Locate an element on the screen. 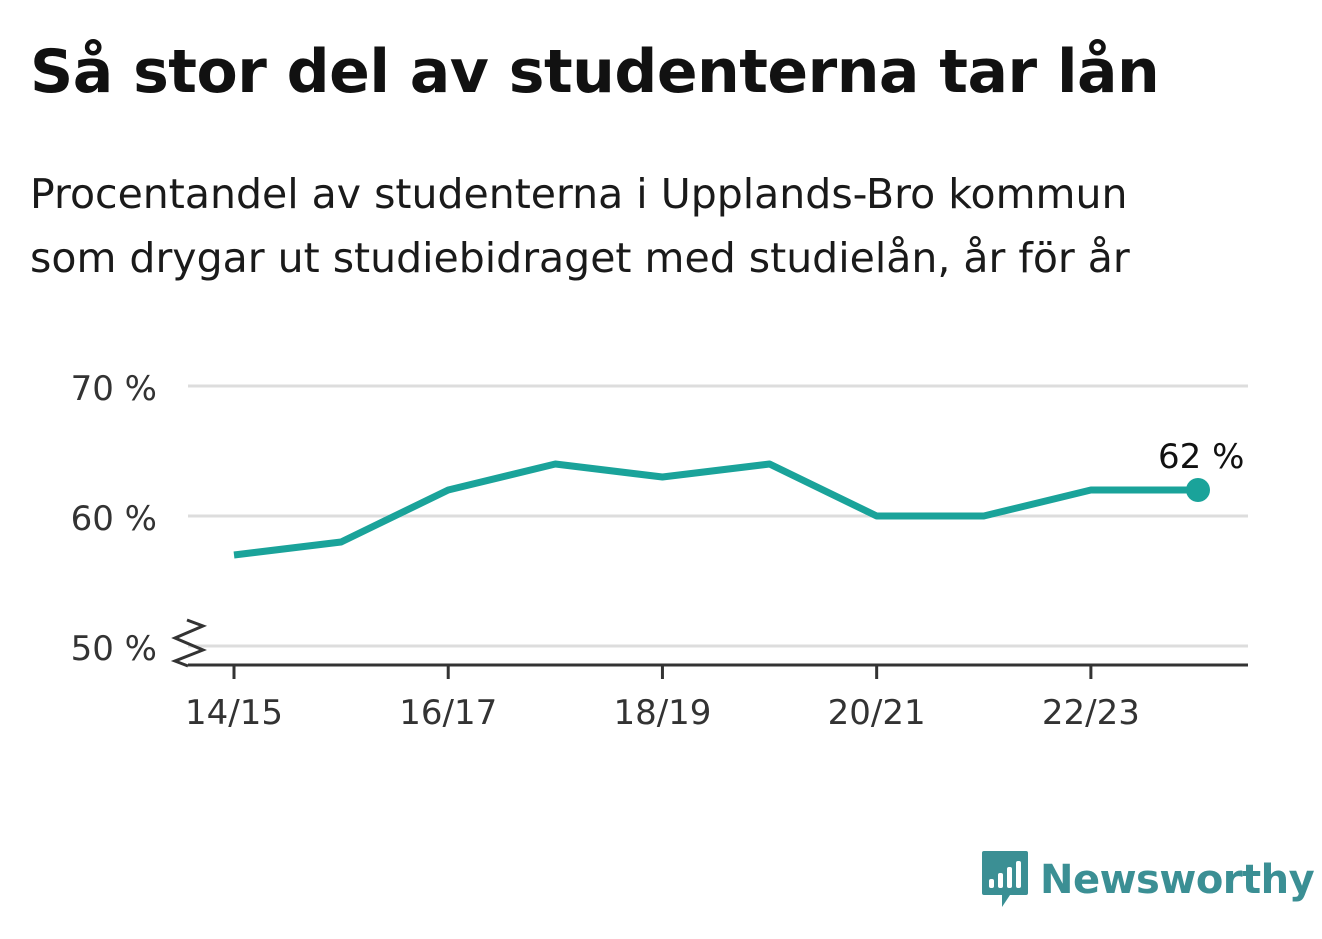 Image resolution: width=1322 pixels, height=939 pixels. y-tick-label: 70 % is located at coordinates (114, 389).